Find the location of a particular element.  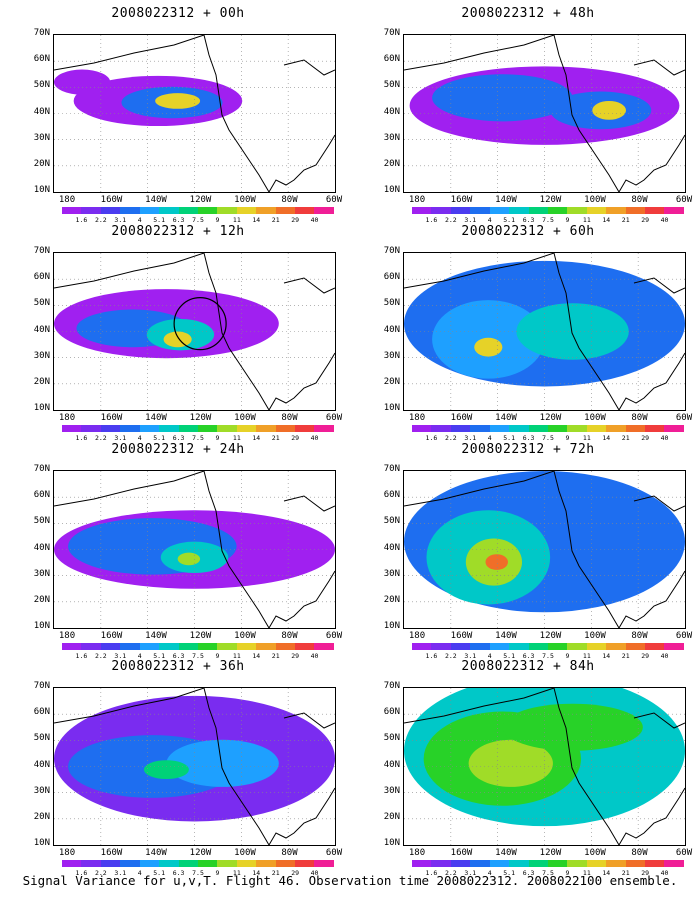

target-circle is located at coordinates (200, 324).